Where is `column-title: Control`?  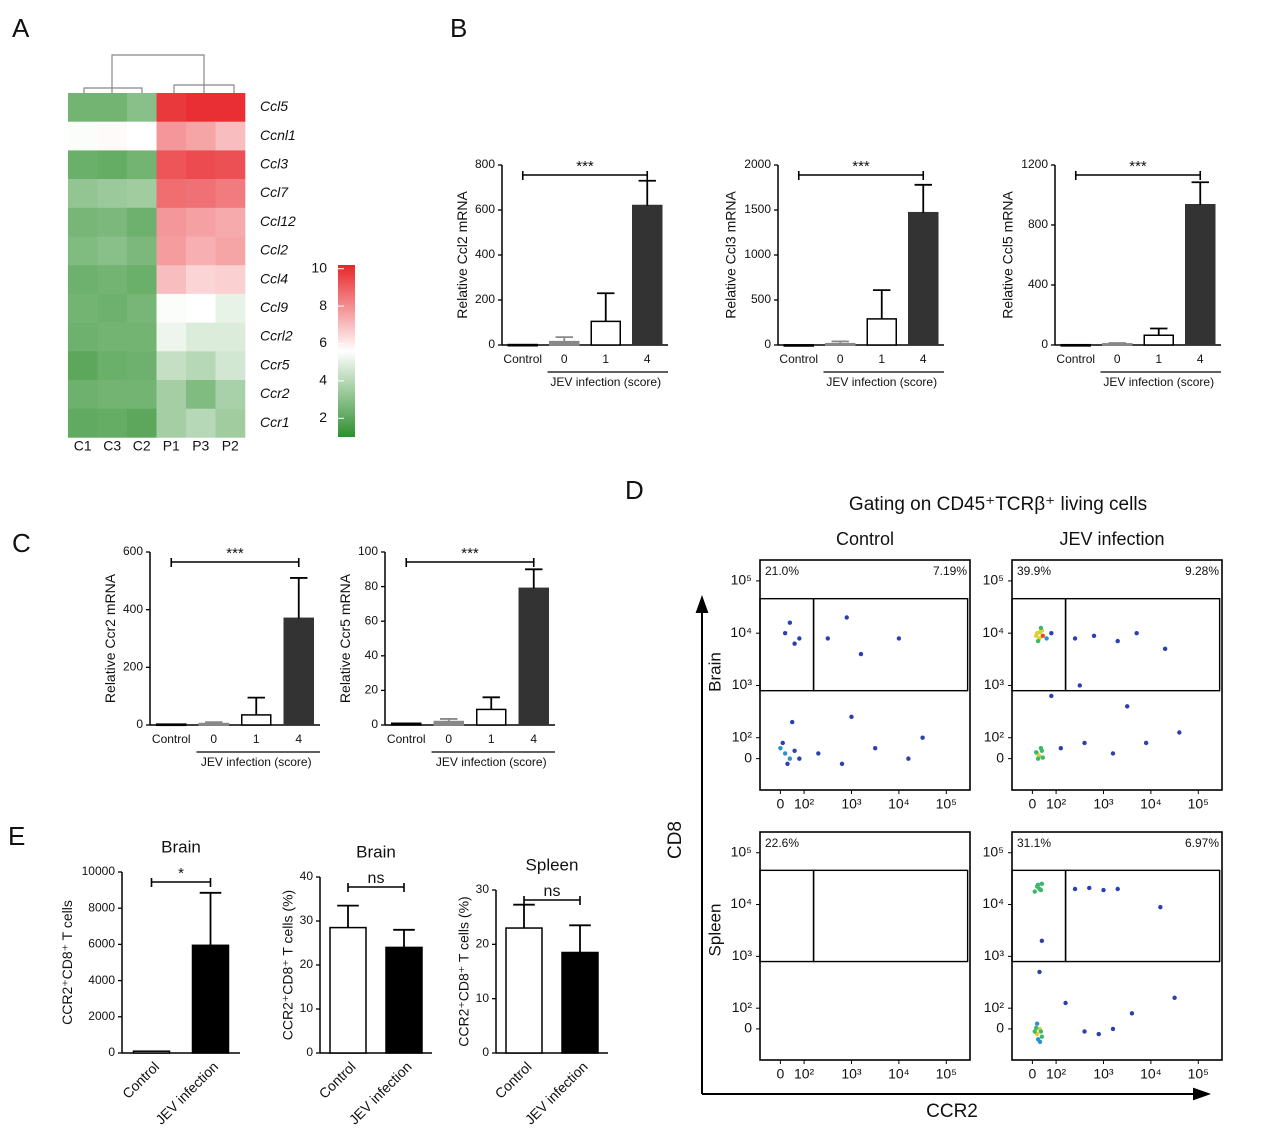 column-title: Control is located at coordinates (865, 539).